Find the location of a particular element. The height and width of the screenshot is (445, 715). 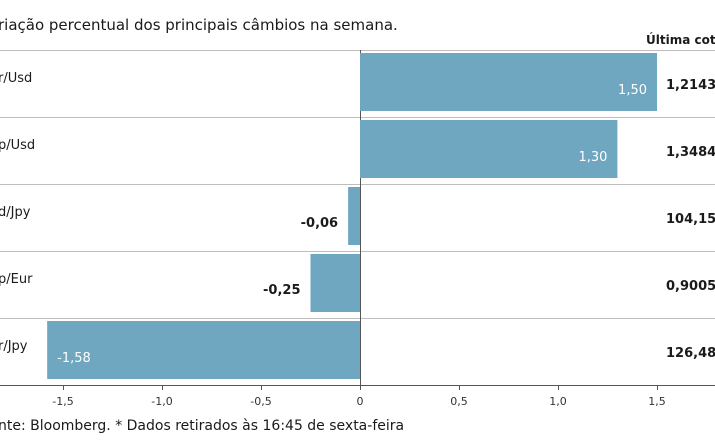

last-quote-header: Última cotaç is located at coordinates (680, 39).